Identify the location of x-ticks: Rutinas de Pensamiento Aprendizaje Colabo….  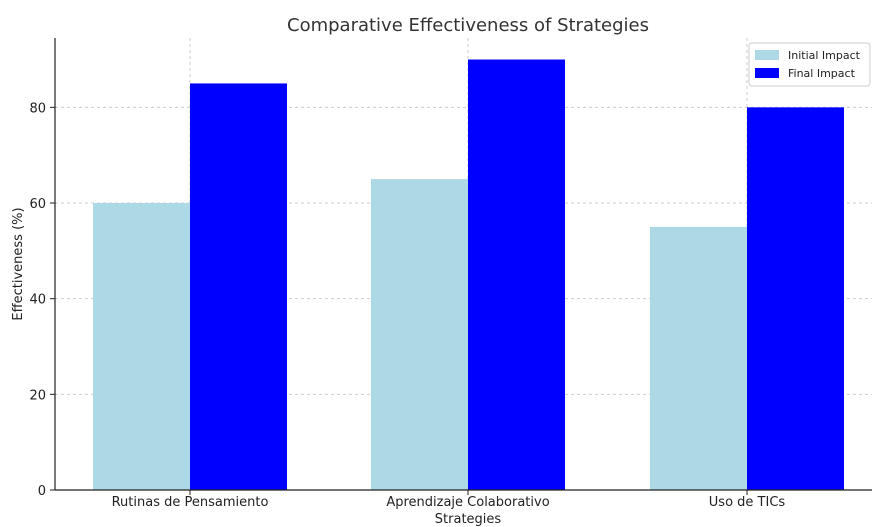
(449, 500).